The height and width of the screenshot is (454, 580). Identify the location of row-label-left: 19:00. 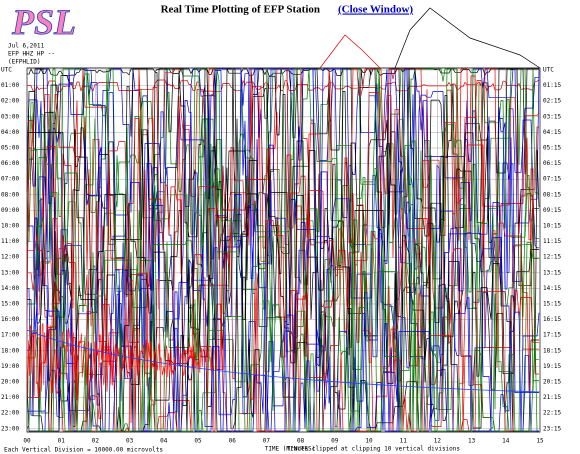
(10, 366).